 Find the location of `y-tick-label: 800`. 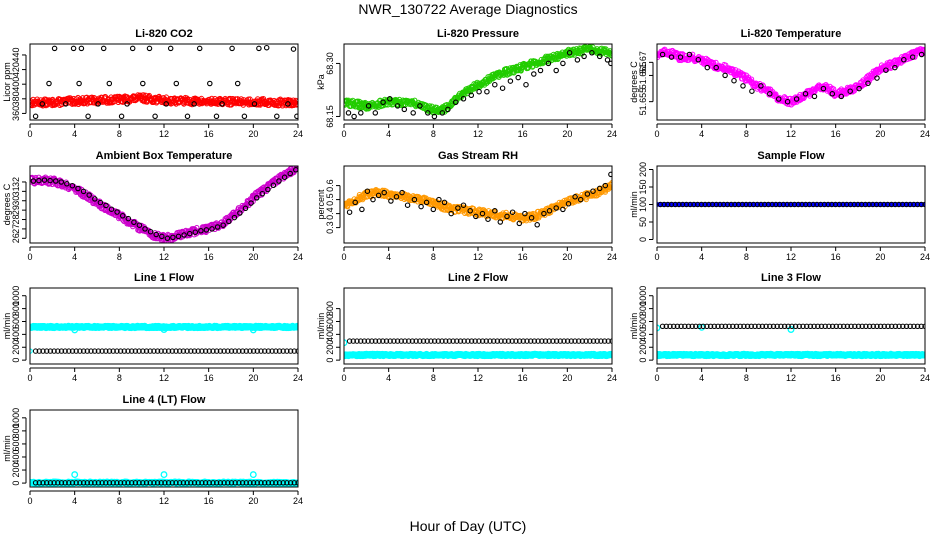

y-tick-label: 800 is located at coordinates (16, 430).